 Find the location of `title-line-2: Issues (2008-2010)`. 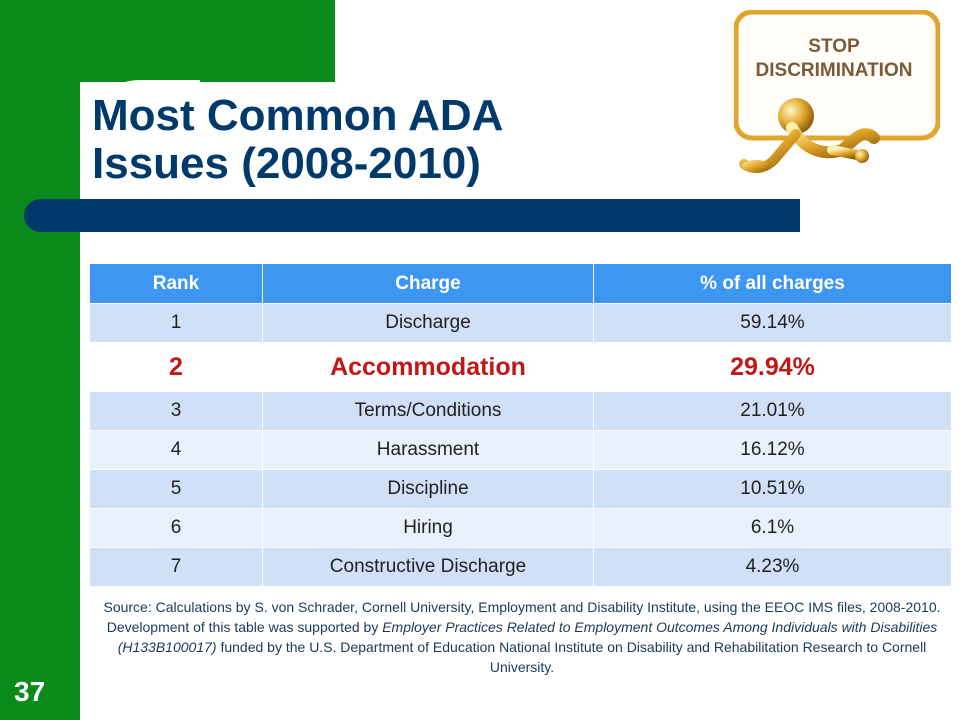

title-line-2: Issues (2008-2010) is located at coordinates (286, 163).